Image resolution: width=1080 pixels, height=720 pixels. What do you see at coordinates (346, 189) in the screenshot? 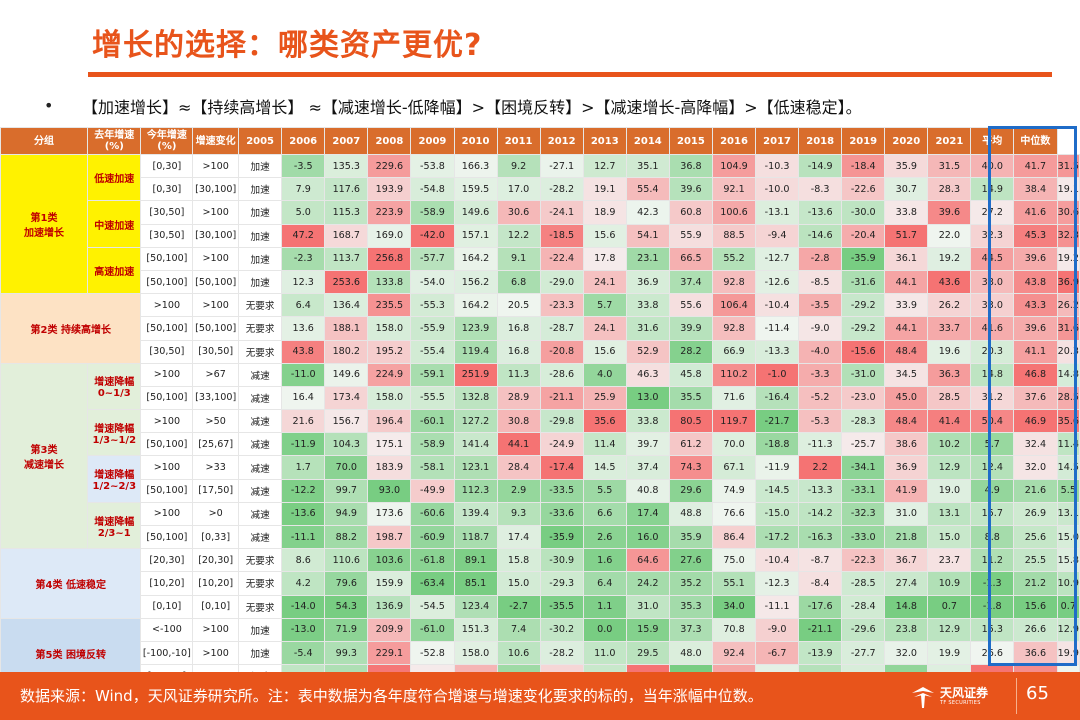
I see `year-value-cell: 117.6` at bounding box center [346, 189].